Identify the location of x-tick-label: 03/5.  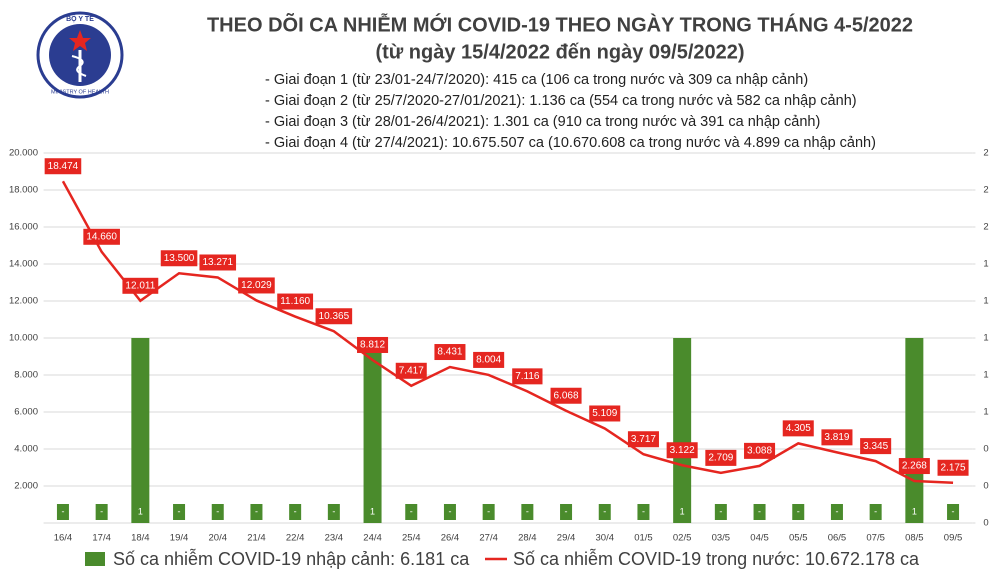
(721, 538).